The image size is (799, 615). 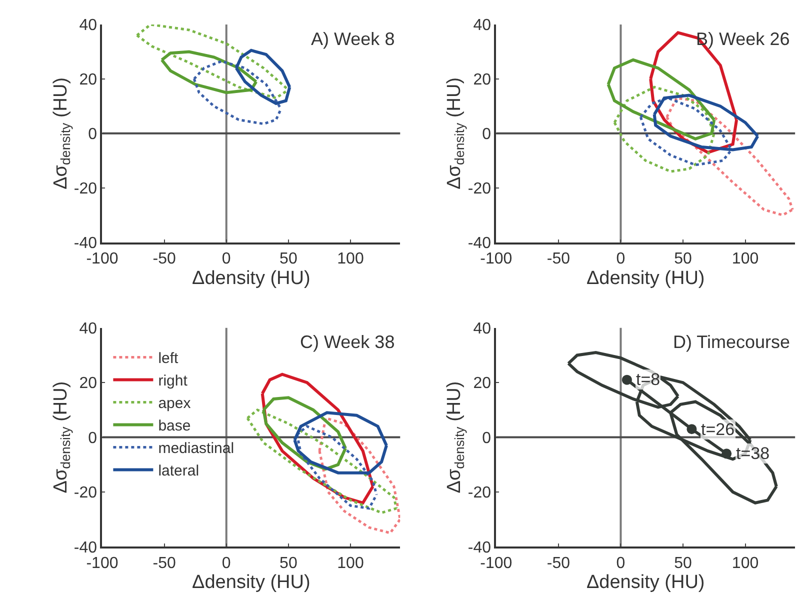 What do you see at coordinates (718, 429) in the screenshot?
I see `annotation: t=26` at bounding box center [718, 429].